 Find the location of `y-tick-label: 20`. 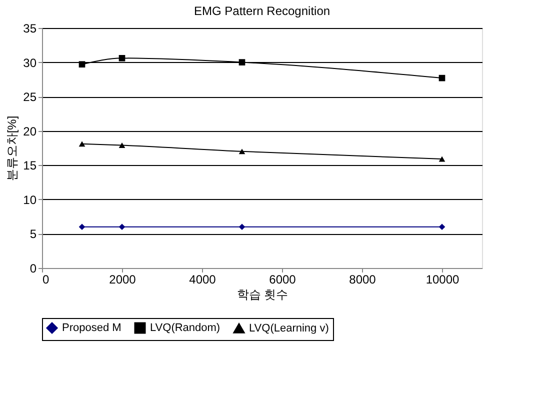

y-tick-label: 20 is located at coordinates (30, 131).